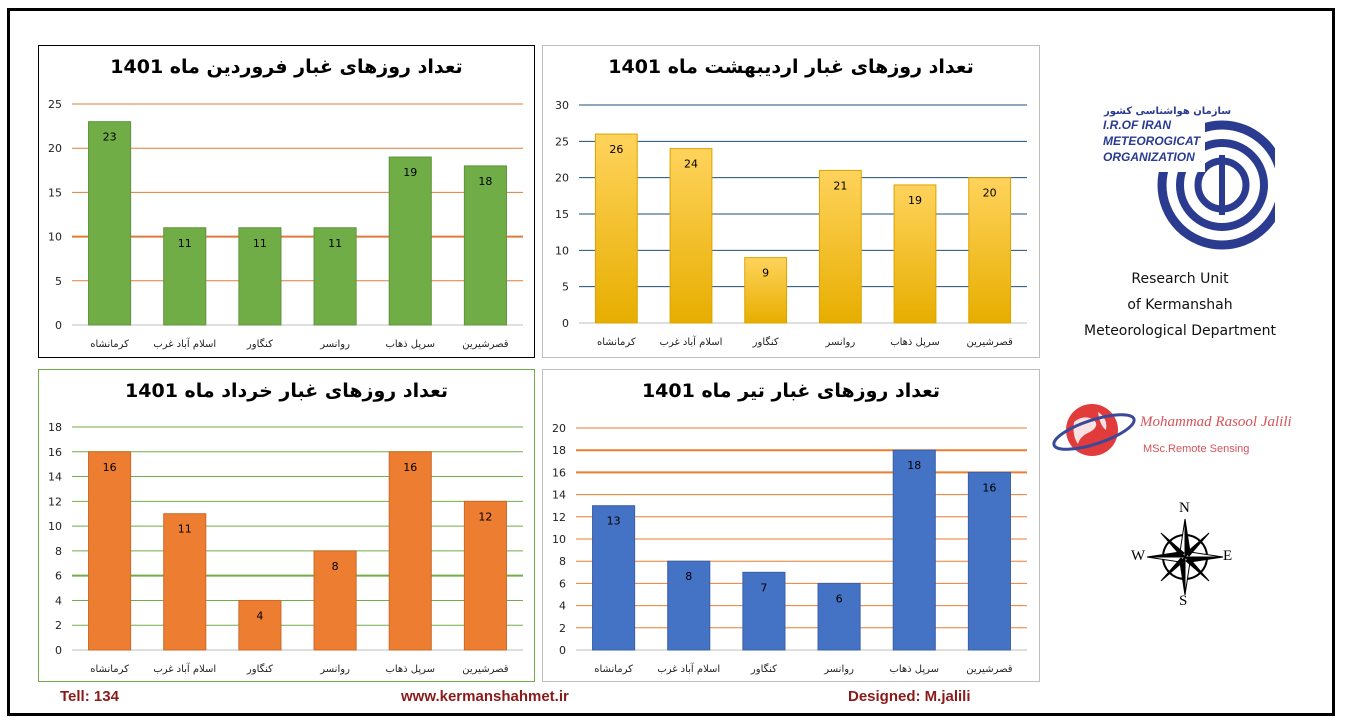  Describe the element at coordinates (1137, 125) in the screenshot. I see `organization-name-en-1: I.R.OF IRAN` at that location.